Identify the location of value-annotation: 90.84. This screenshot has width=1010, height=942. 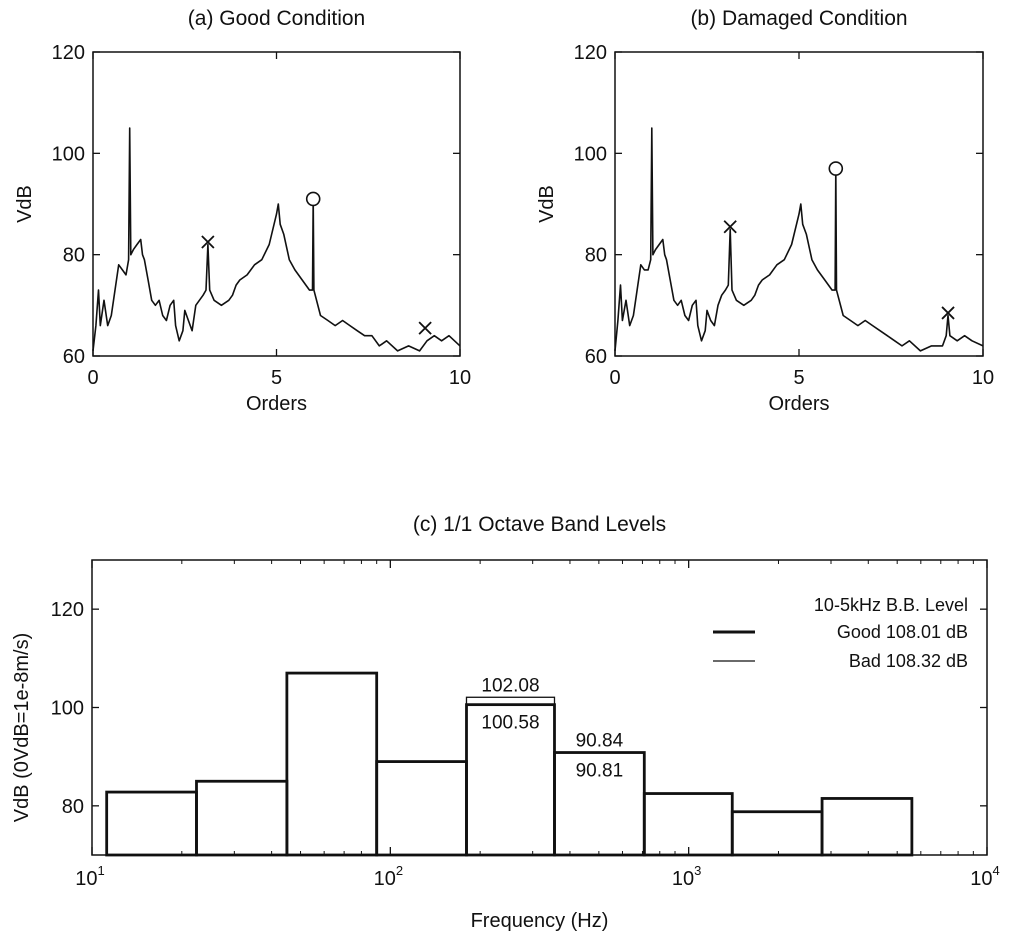
(600, 741).